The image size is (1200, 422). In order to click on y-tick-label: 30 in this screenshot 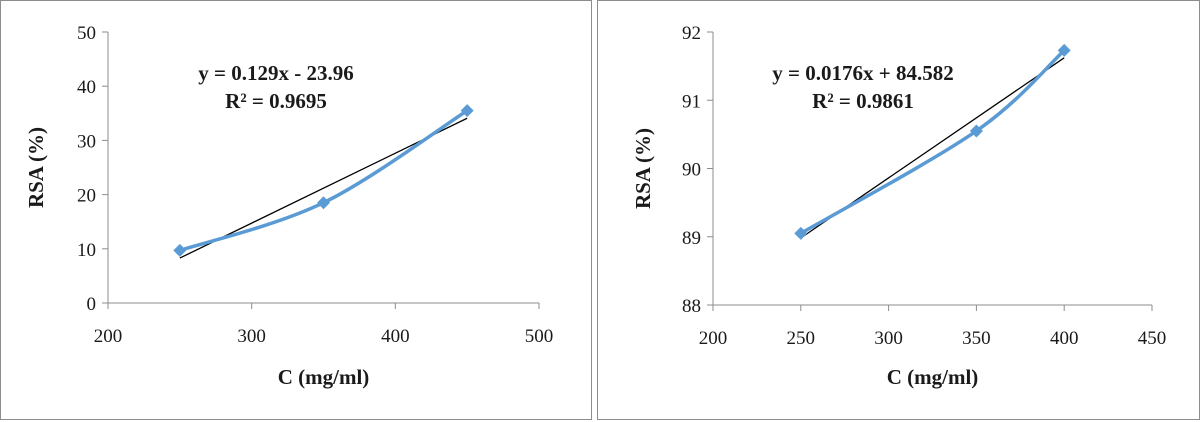, I will do `click(86, 141)`.